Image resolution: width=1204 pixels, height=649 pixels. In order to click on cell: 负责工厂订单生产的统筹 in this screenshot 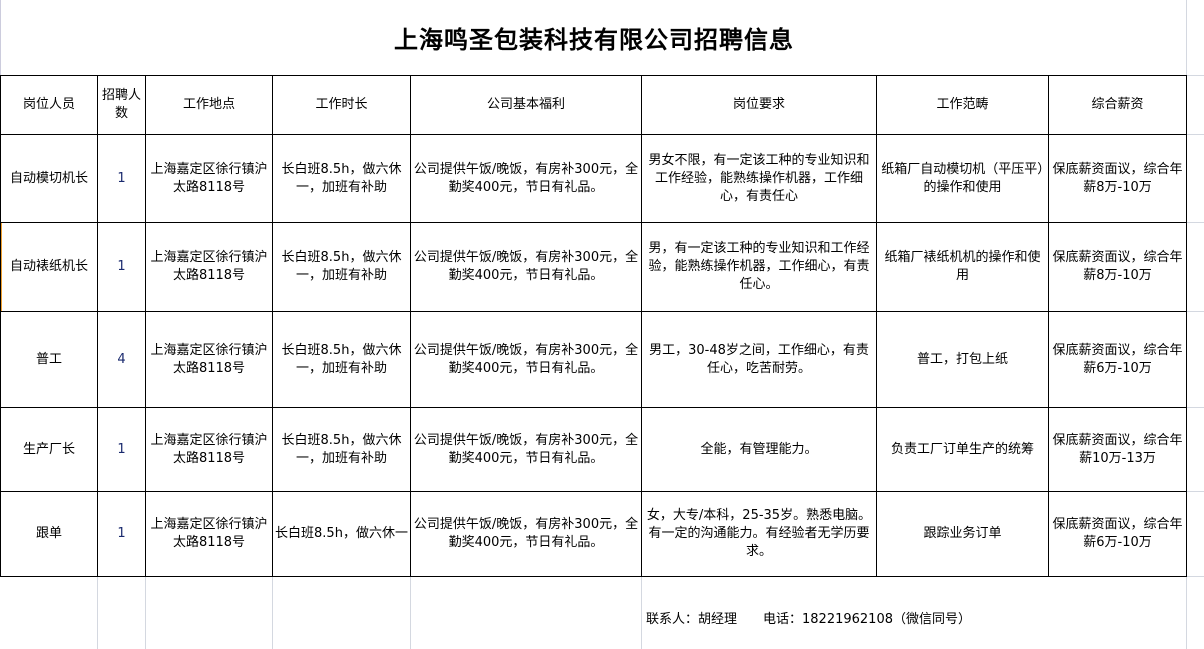, I will do `click(962, 449)`.